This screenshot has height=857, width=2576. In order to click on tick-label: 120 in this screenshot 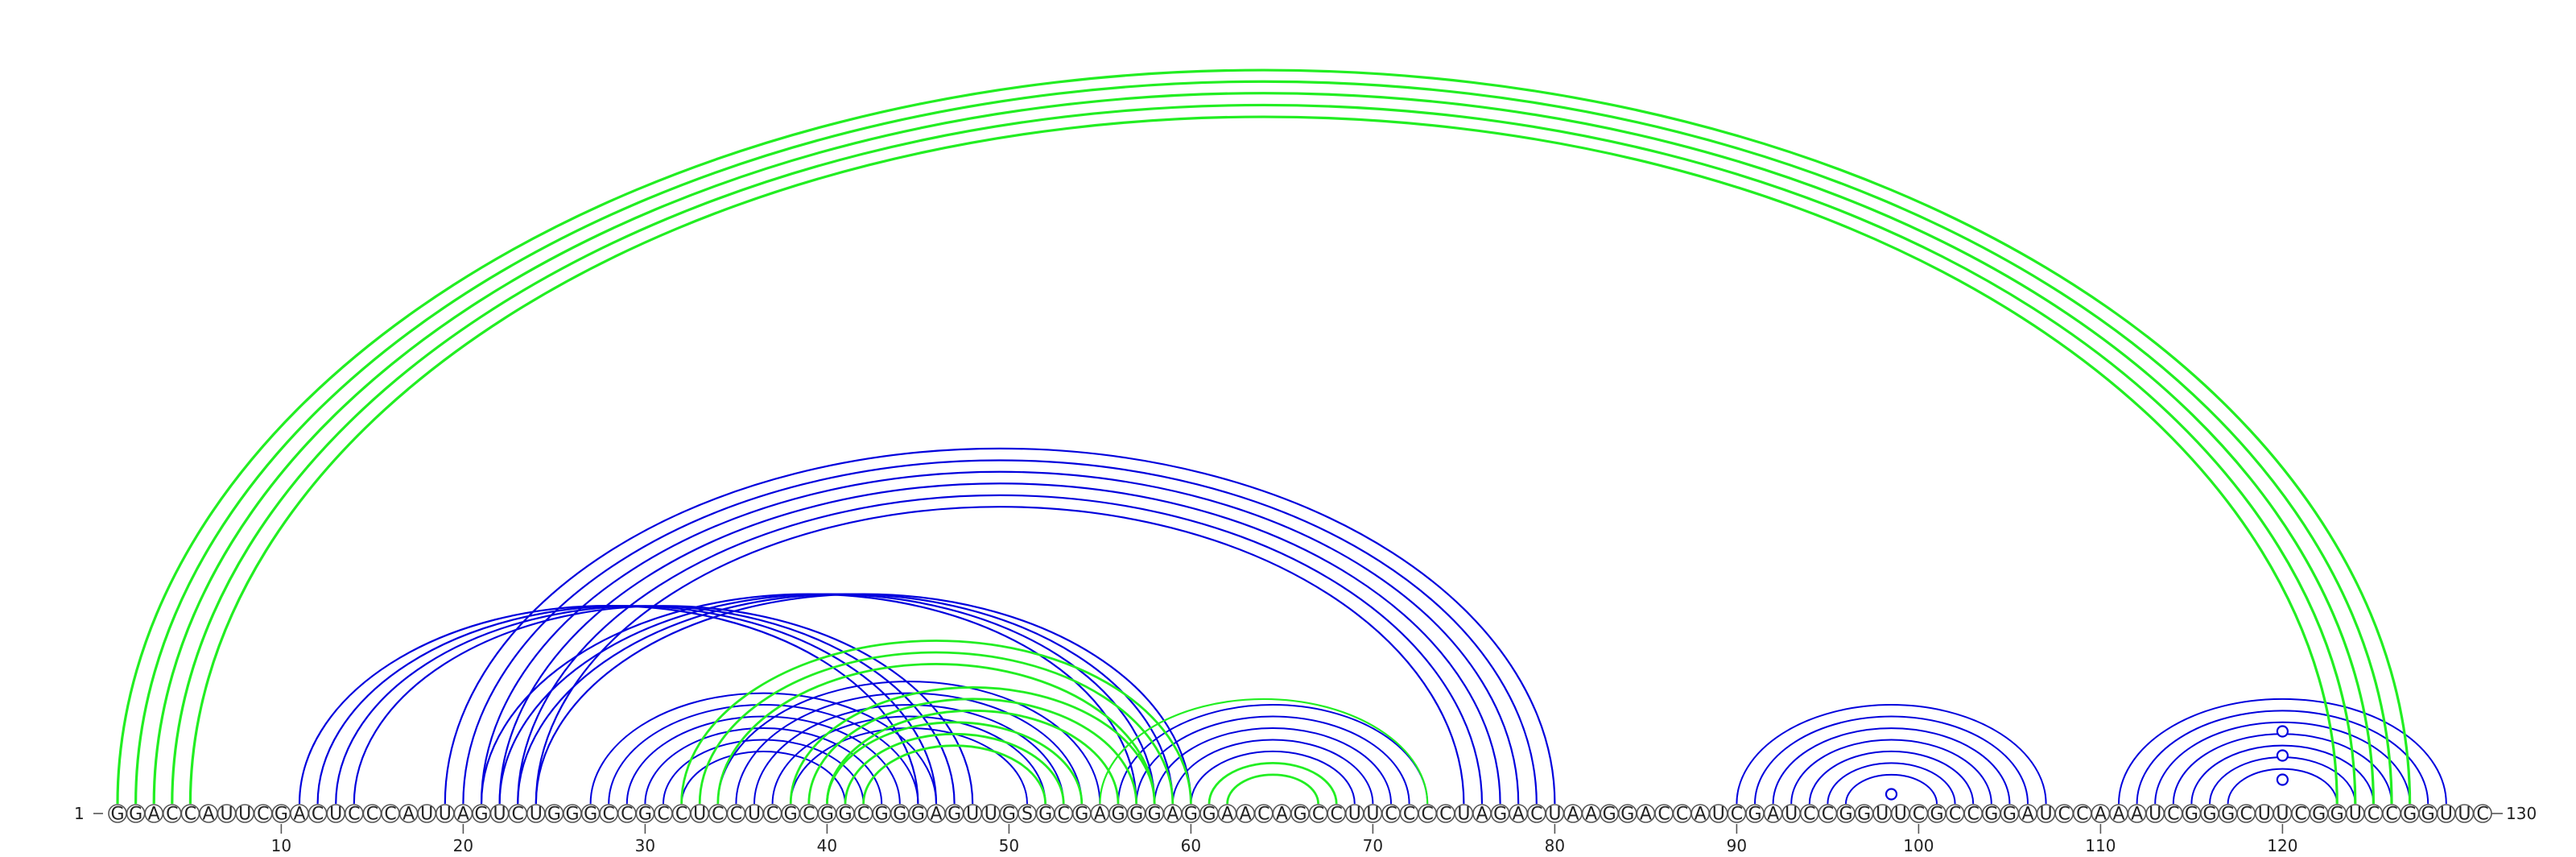, I will do `click(2282, 845)`.